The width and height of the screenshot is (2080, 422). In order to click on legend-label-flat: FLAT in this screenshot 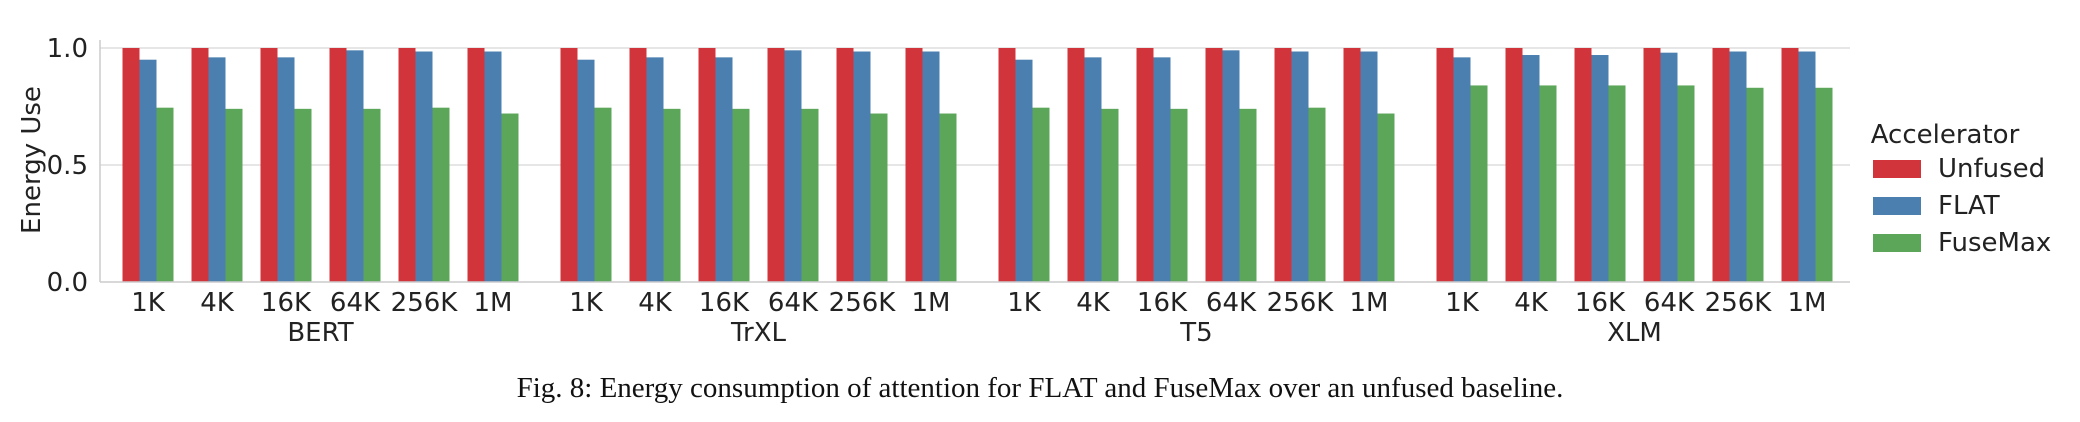, I will do `click(1969, 206)`.